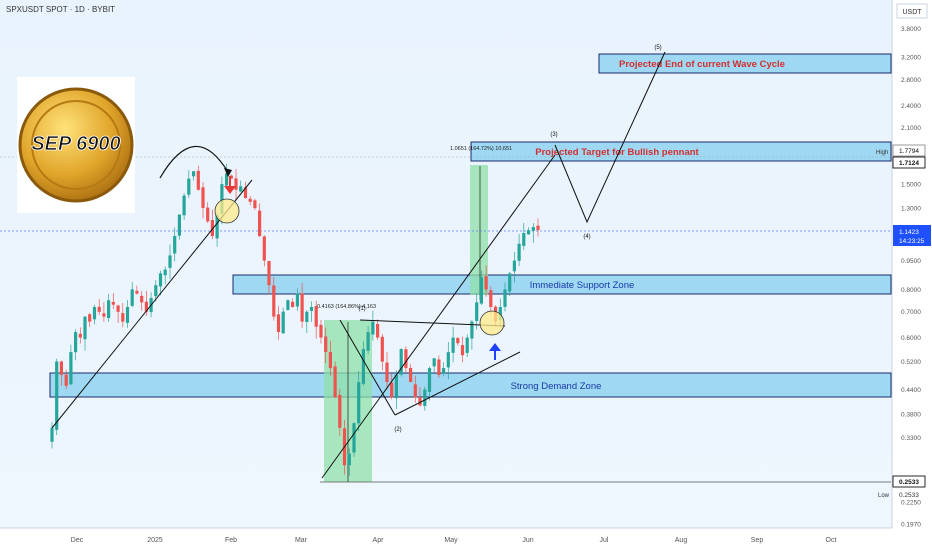 The width and height of the screenshot is (932, 555). What do you see at coordinates (60, 9) in the screenshot?
I see `symbol-title: SPXUSDT SPOT · 1D · BYBIT` at bounding box center [60, 9].